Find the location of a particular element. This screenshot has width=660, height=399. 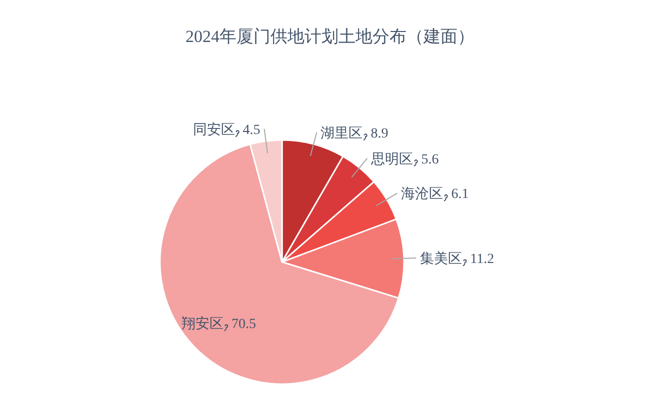

data-label: 8.9 is located at coordinates (379, 134).